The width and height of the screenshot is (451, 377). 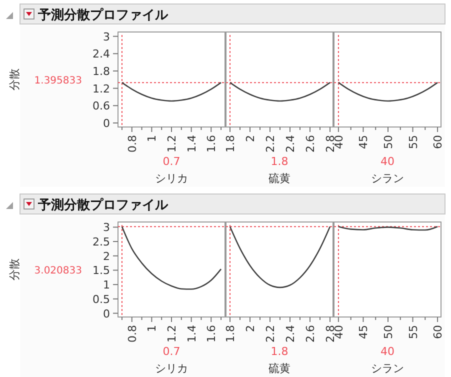 I want to click on y-tick-label: 1.5, so click(x=101, y=271).